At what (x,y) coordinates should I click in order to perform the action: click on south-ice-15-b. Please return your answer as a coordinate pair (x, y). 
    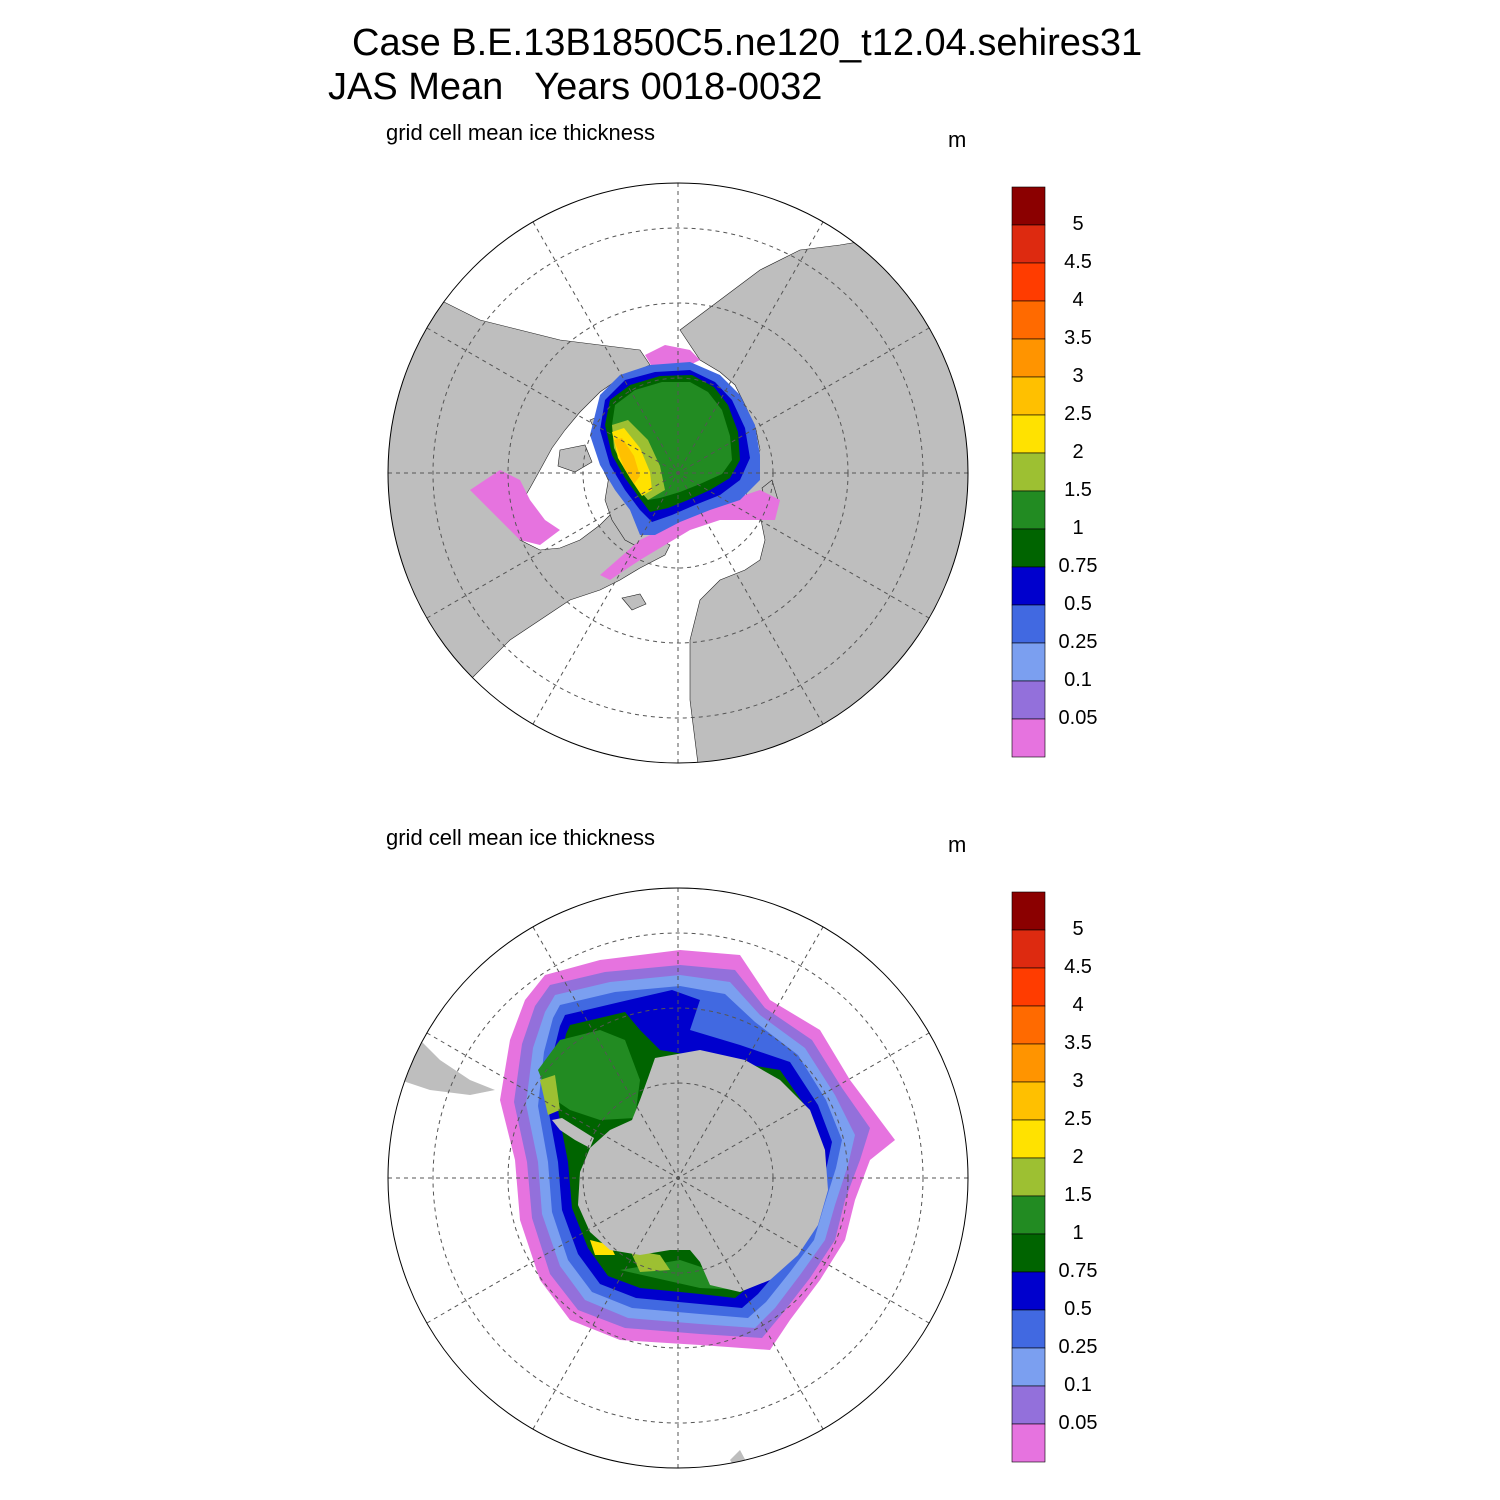
    Looking at the image, I should click on (650, 1261).